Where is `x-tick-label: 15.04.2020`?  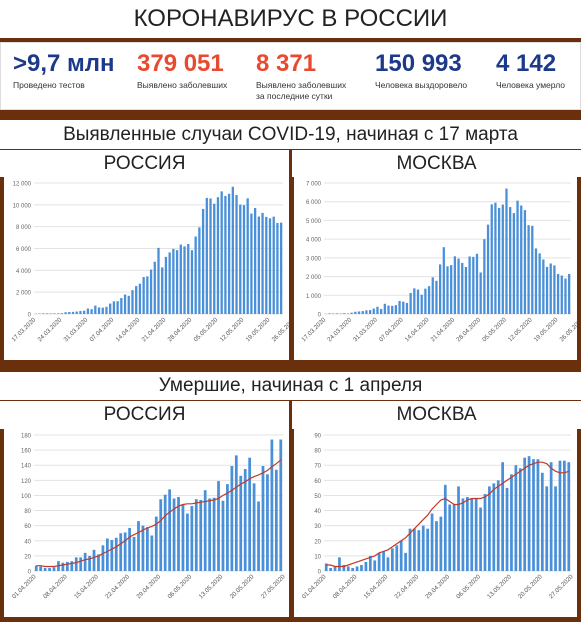 x-tick-label: 15.04.2020 is located at coordinates (376, 586).